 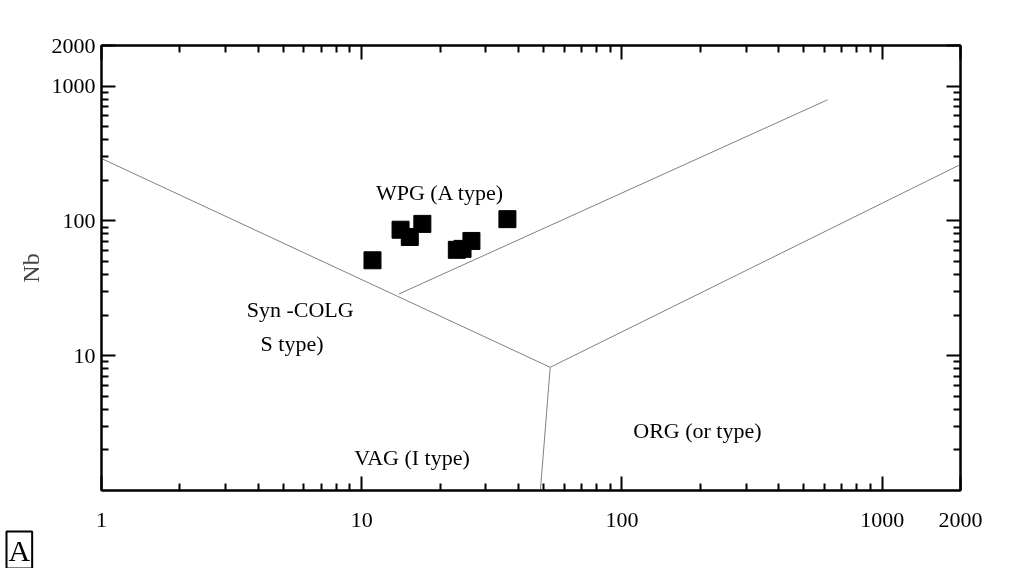 I want to click on y-tick-label: 100, so click(x=79, y=220).